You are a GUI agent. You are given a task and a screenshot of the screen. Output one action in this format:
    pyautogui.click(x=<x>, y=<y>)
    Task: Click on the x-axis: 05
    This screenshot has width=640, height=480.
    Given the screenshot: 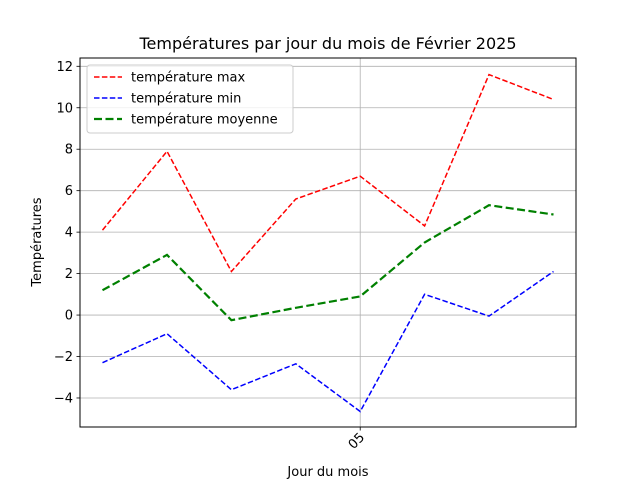 What is the action you would take?
    pyautogui.click(x=357, y=440)
    